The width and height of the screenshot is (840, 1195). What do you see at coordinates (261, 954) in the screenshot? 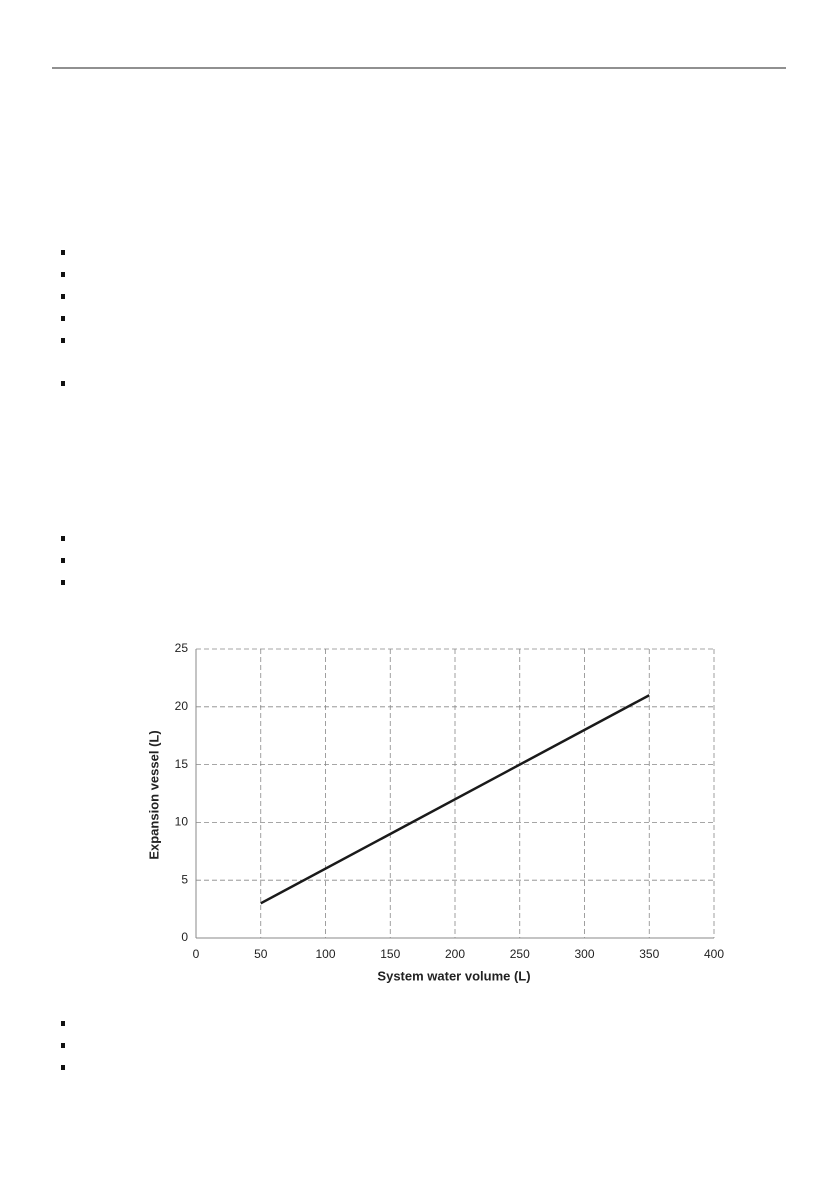
I see `x-tick-label: 50` at bounding box center [261, 954].